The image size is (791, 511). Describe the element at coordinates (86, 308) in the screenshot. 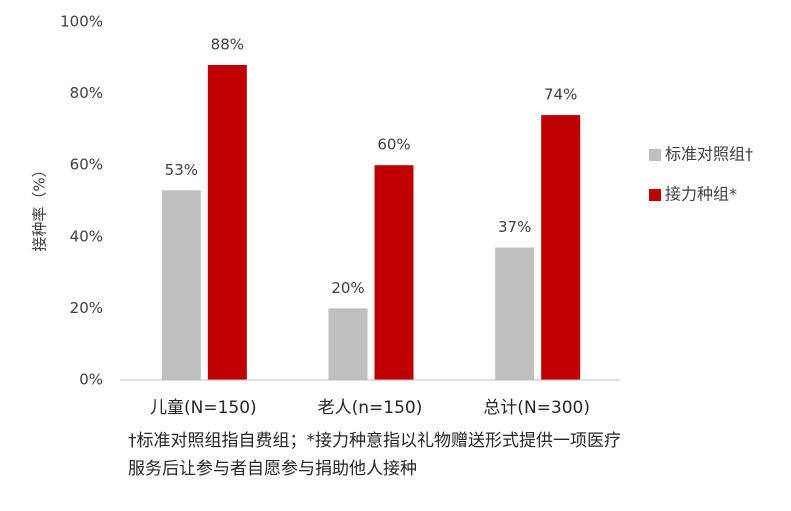

I see `y-tick-label: 20%` at that location.